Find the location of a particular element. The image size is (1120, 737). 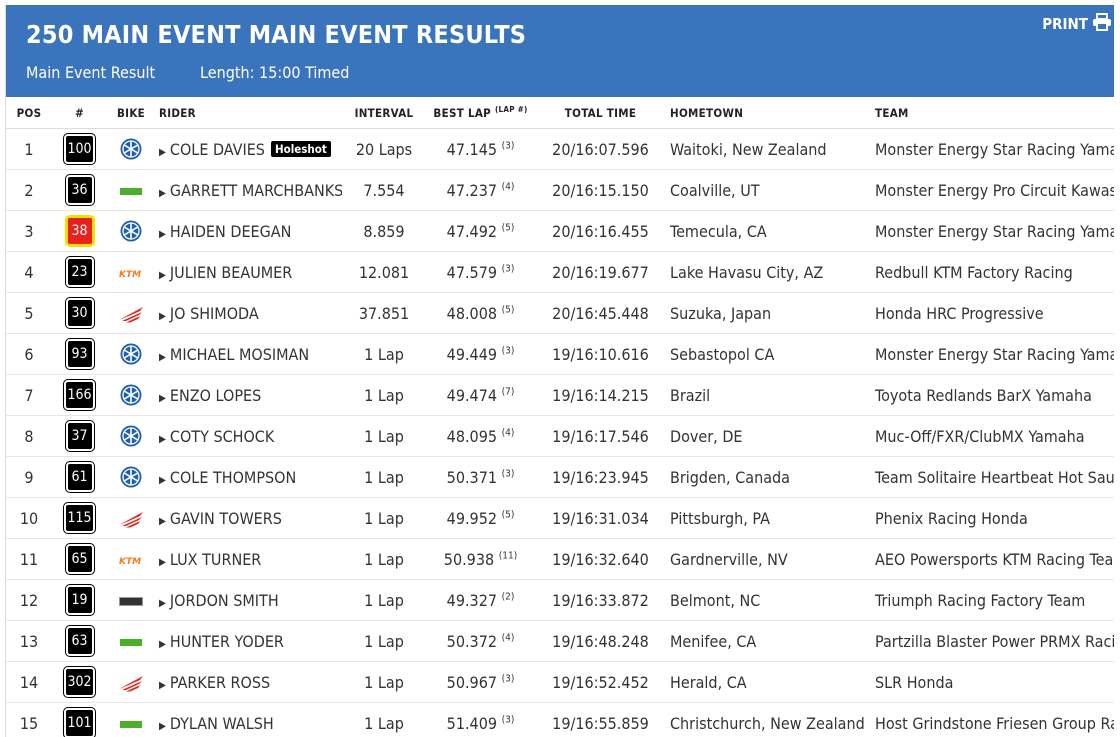

lap-number: (2) is located at coordinates (508, 597).